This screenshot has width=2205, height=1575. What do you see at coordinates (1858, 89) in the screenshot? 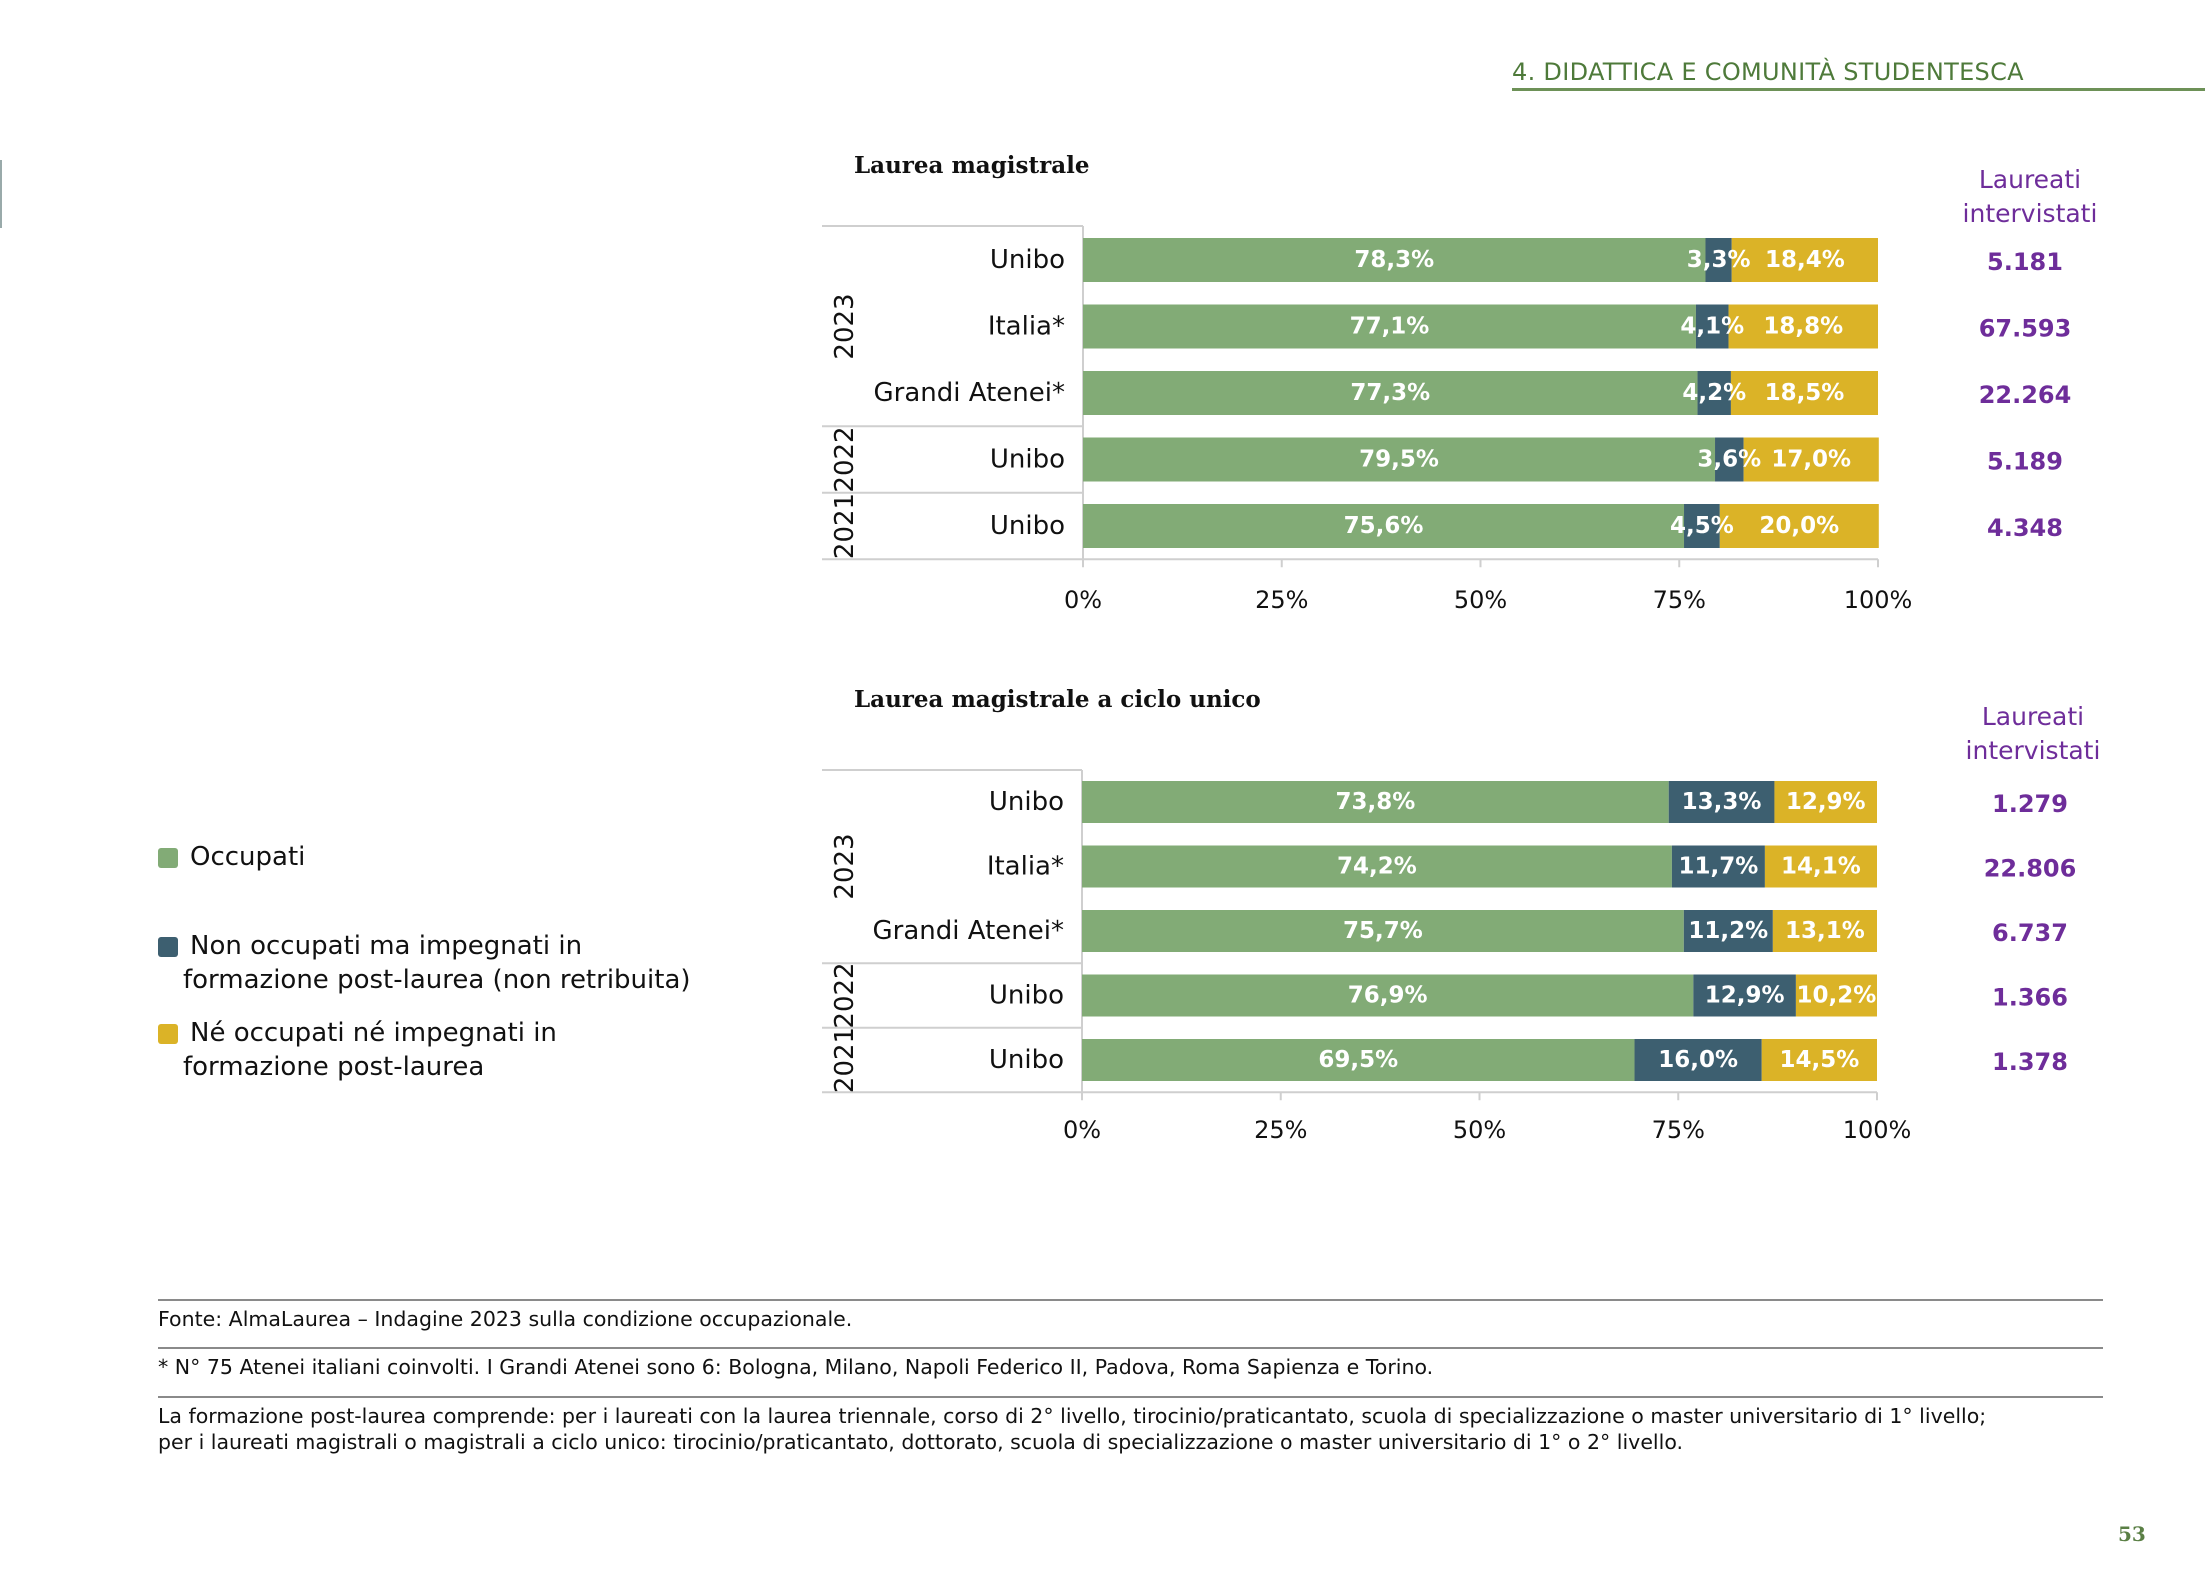
I see `header-rule` at bounding box center [1858, 89].